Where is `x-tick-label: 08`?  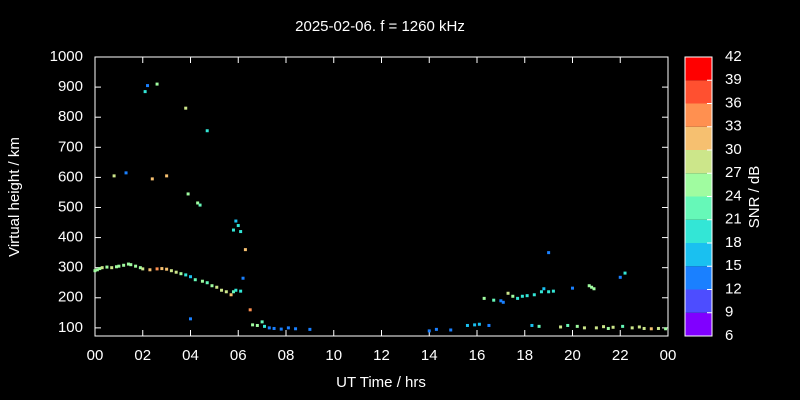
x-tick-label: 08 is located at coordinates (286, 355).